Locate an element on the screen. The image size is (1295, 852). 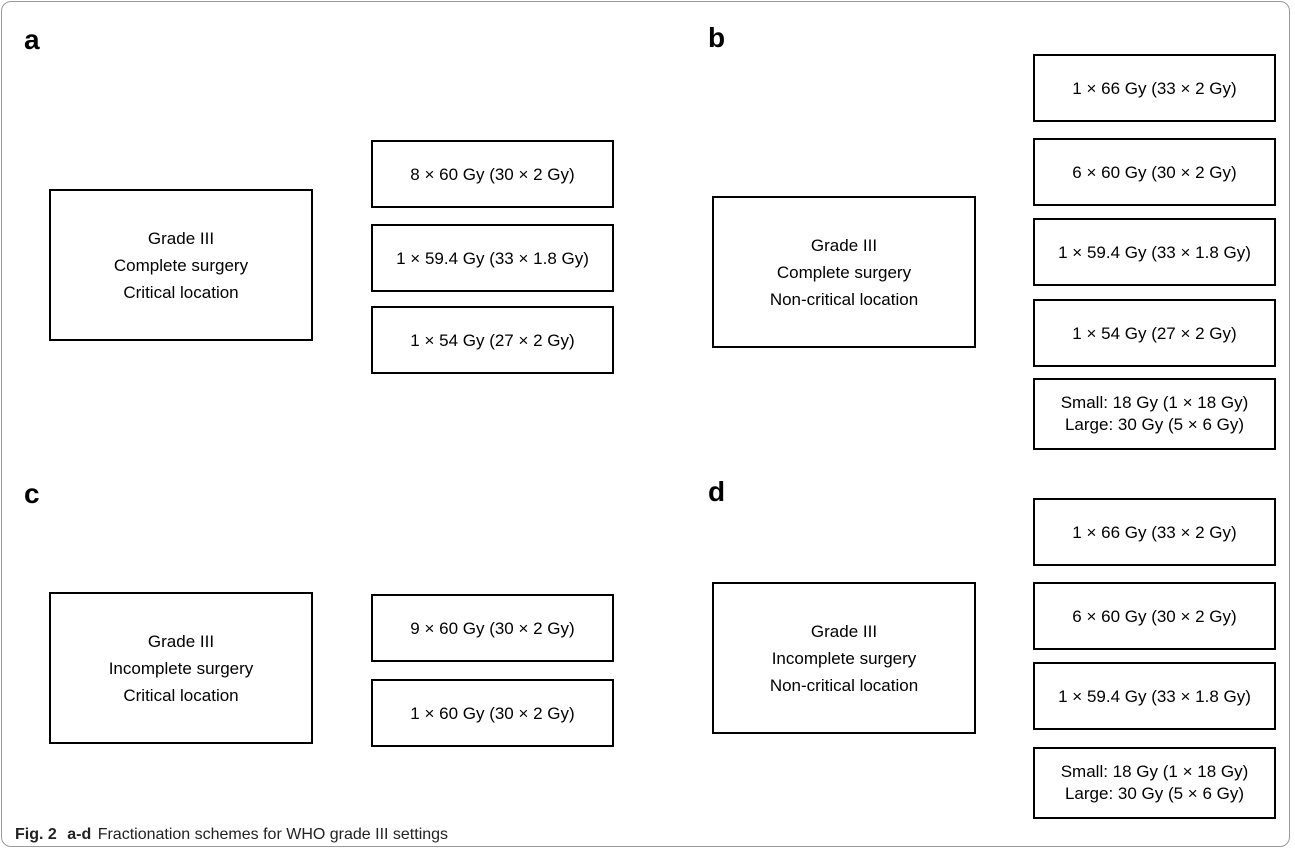
panel-a-option-box: 8 × 60 Gy (30 × 2 Gy) is located at coordinates (492, 174).